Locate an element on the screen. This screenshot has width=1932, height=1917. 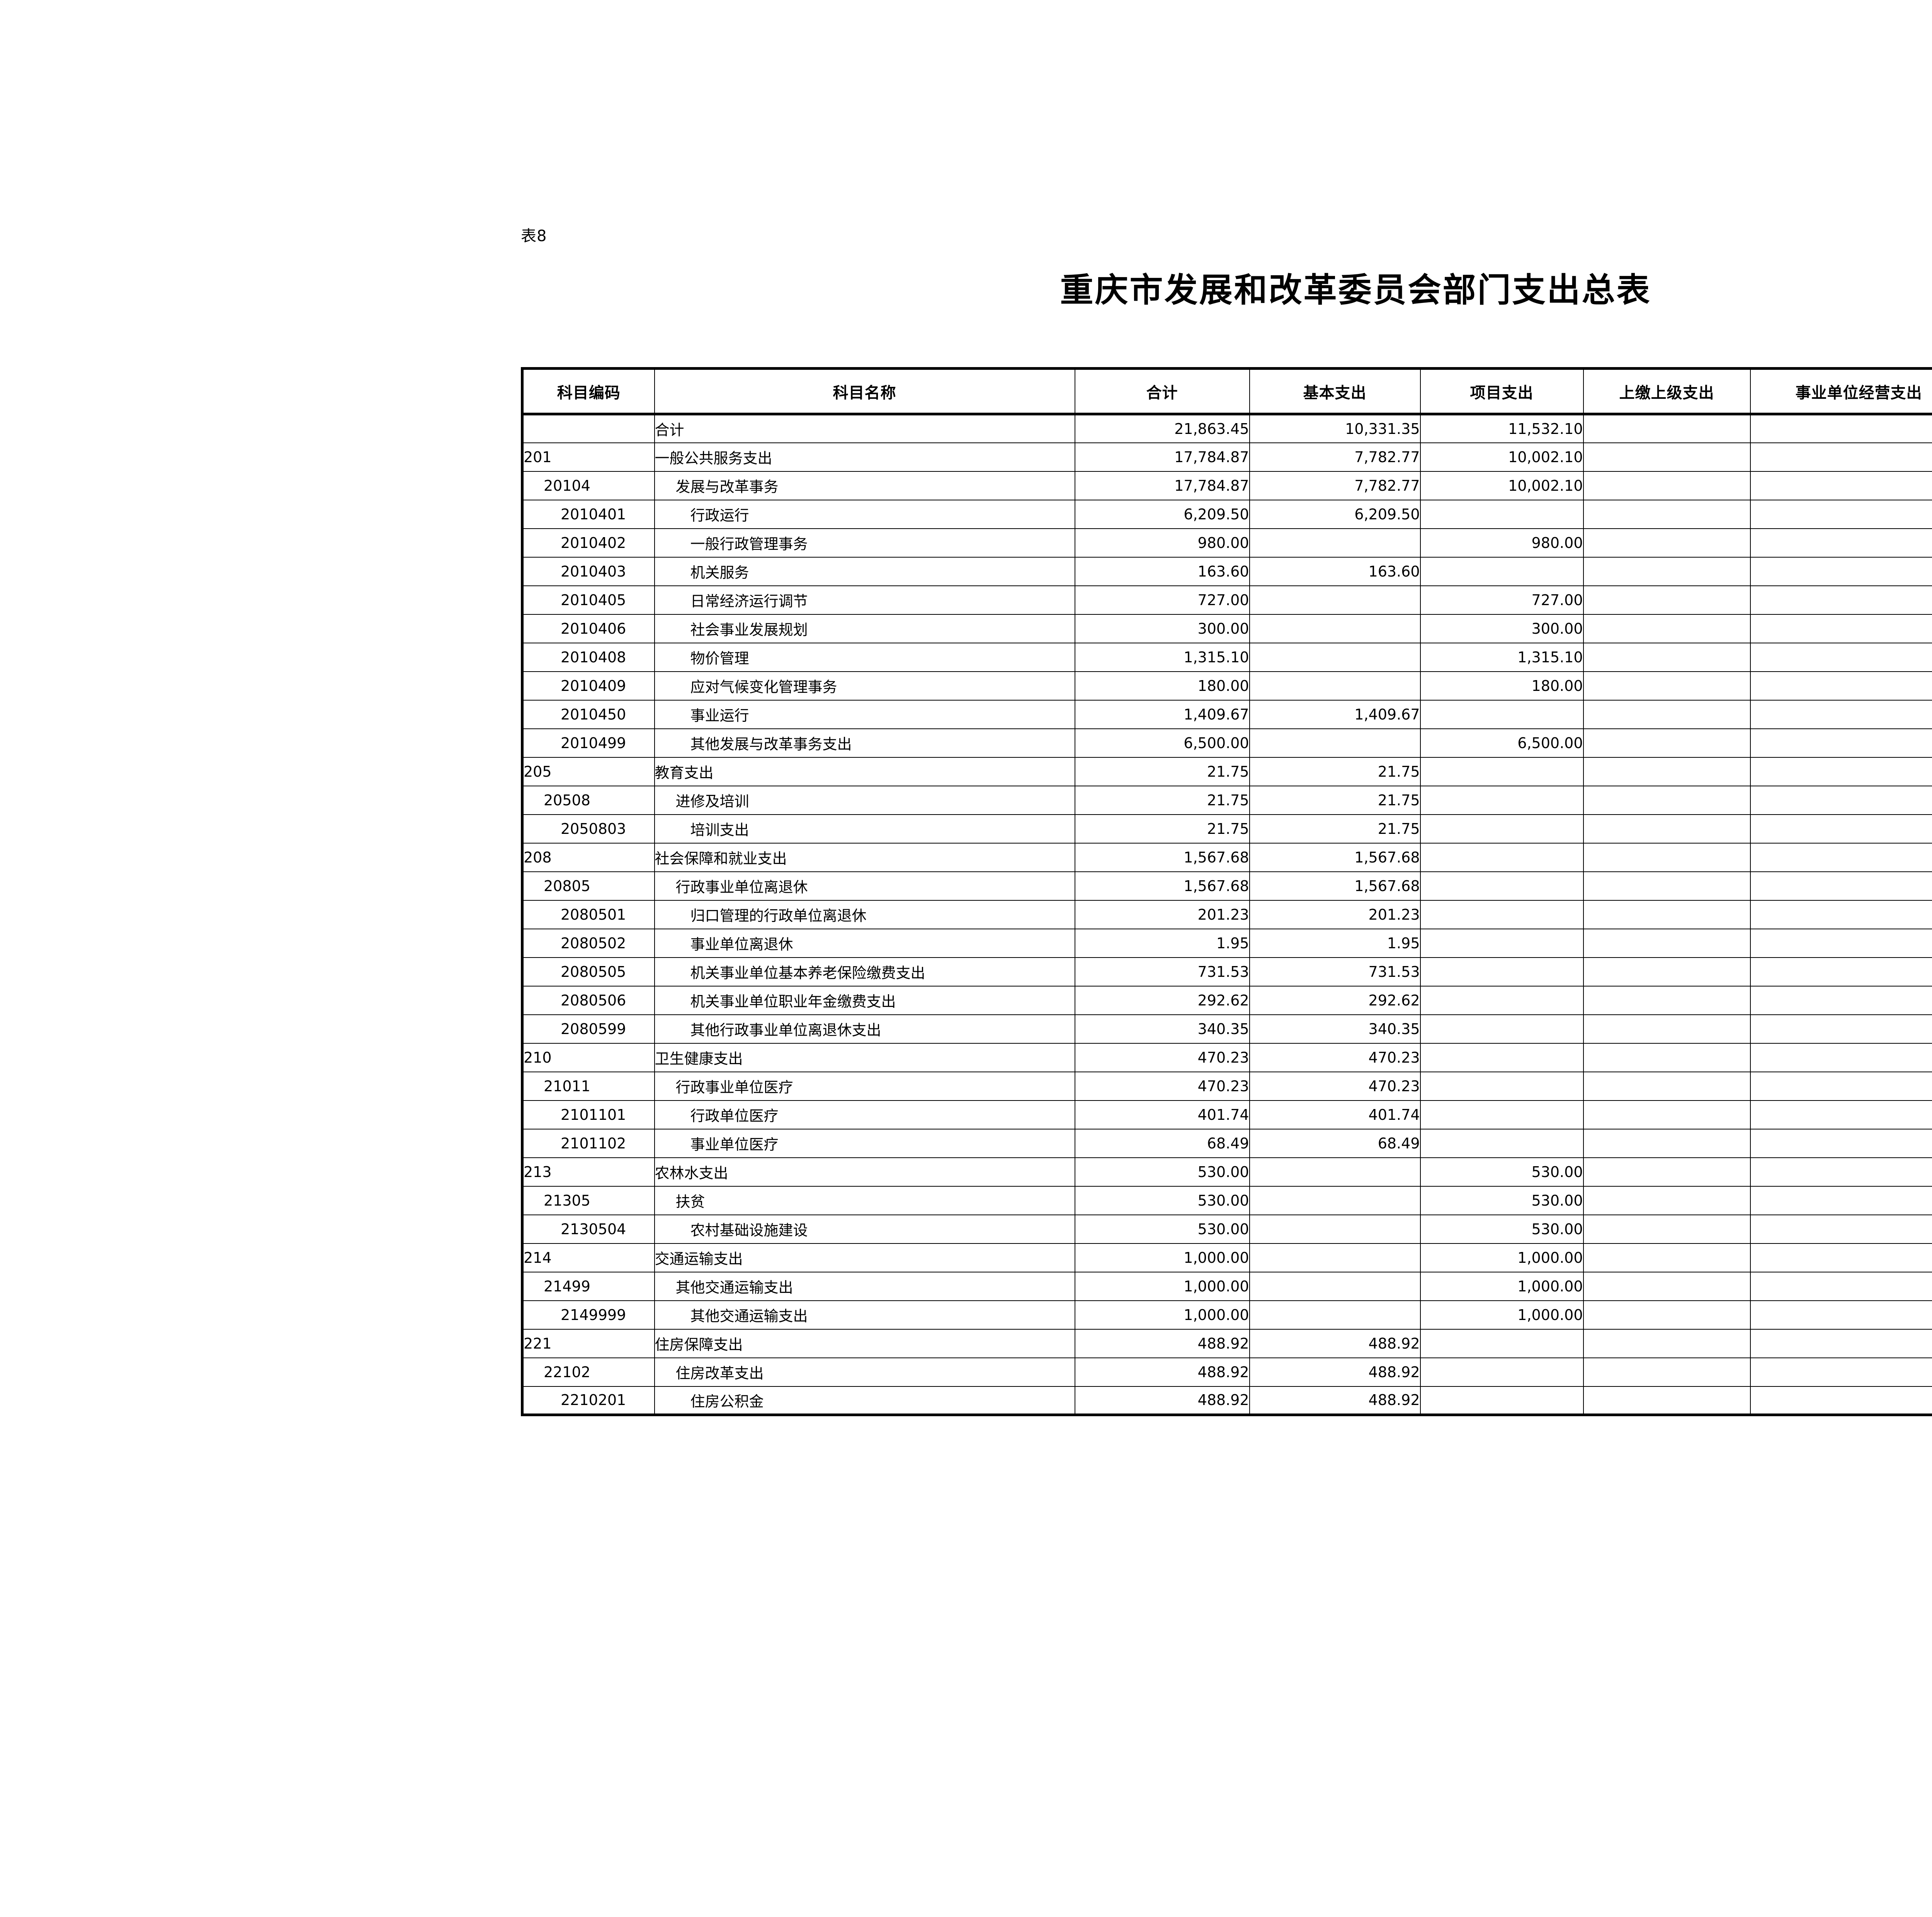
cell-total: 1,000.00 is located at coordinates (1162, 1315).